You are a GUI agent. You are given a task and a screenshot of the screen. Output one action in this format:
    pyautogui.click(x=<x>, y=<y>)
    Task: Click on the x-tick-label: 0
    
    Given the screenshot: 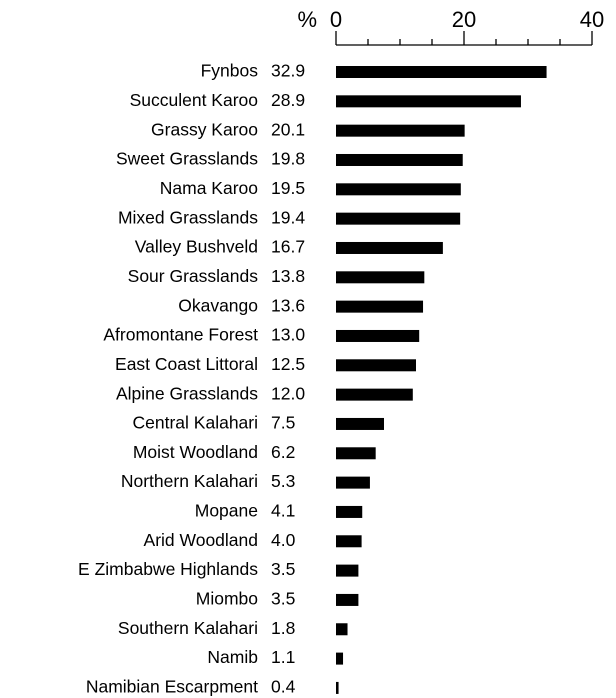 What is the action you would take?
    pyautogui.click(x=336, y=19)
    